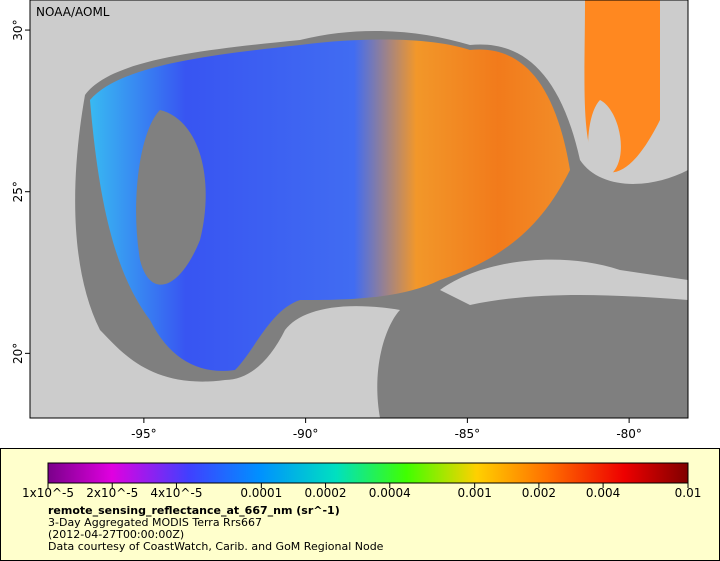 Image resolution: width=720 pixels, height=561 pixels. I want to click on legend-time: (2012-04-27T00:00:00Z), so click(116, 534).